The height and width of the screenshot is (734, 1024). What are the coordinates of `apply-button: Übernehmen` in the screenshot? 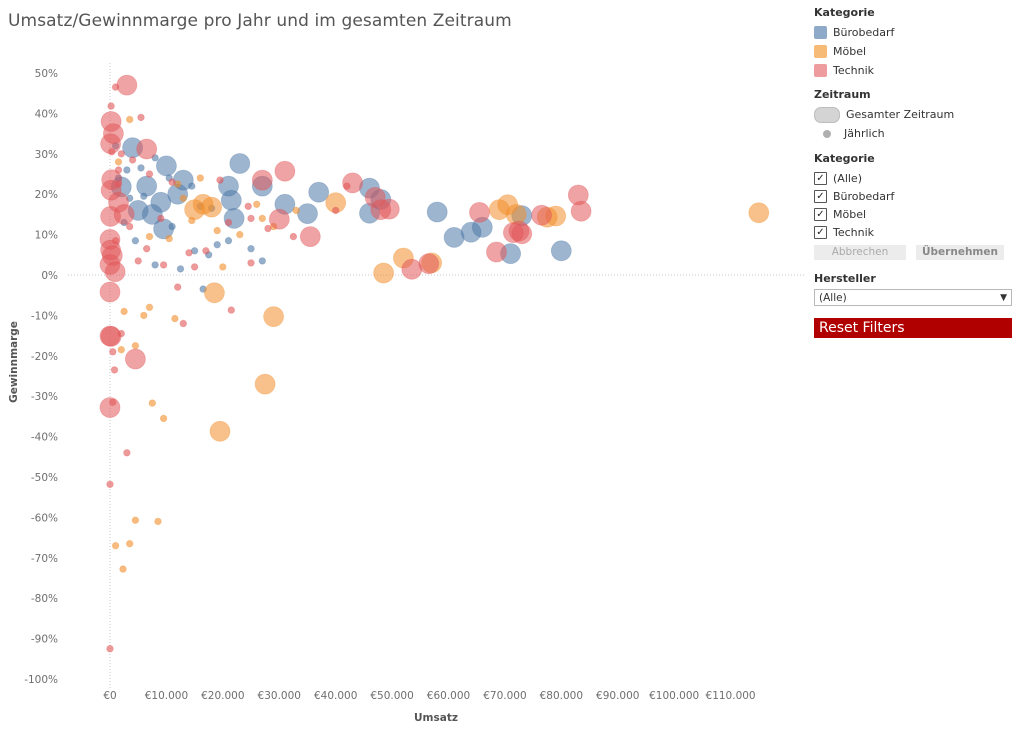 It's located at (960, 252).